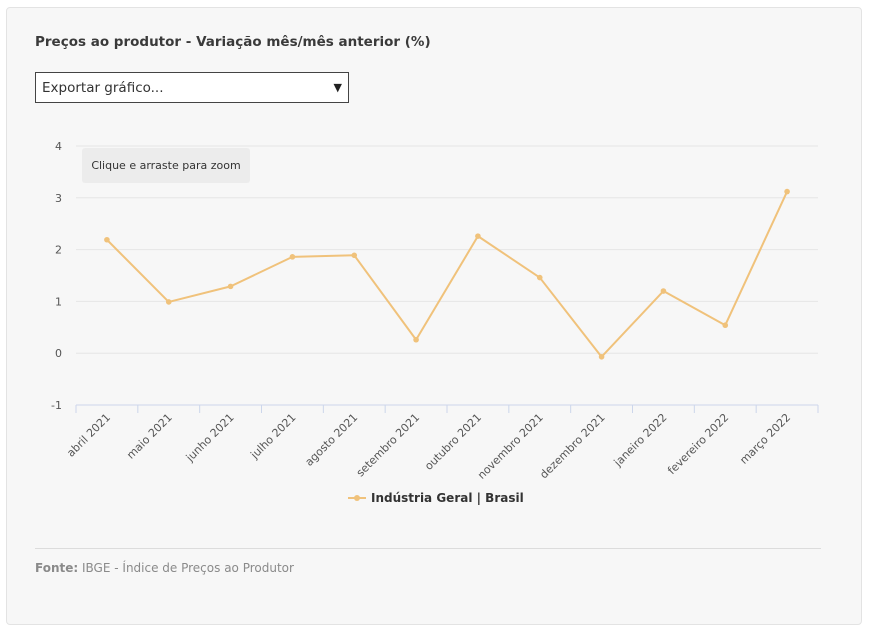 The image size is (876, 638). I want to click on x-tick-label: maio 2021, so click(149, 436).